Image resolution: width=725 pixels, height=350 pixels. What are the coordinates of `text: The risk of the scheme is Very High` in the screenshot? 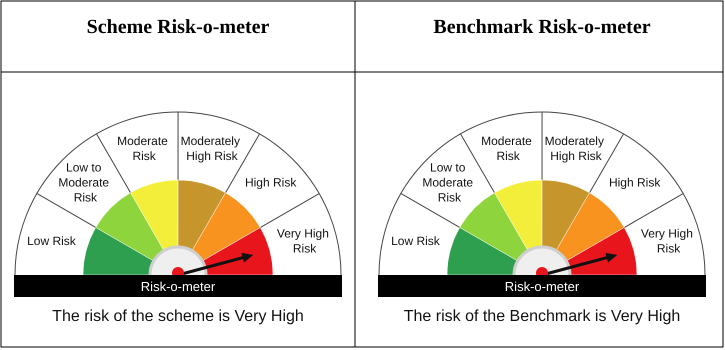 It's located at (178, 316).